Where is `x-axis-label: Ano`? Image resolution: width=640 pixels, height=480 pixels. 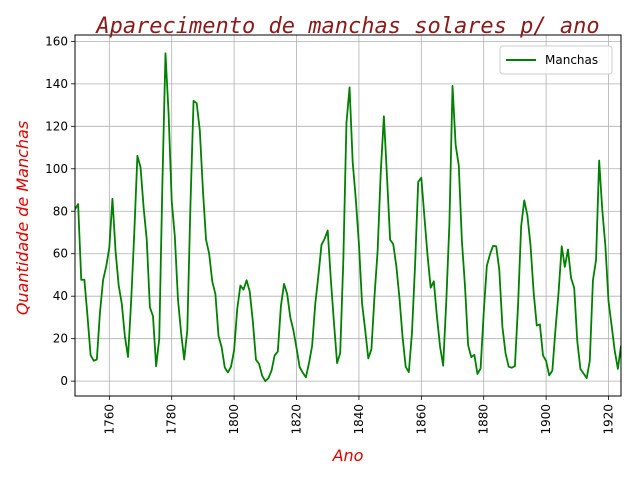
x-axis-label: Ano is located at coordinates (348, 455).